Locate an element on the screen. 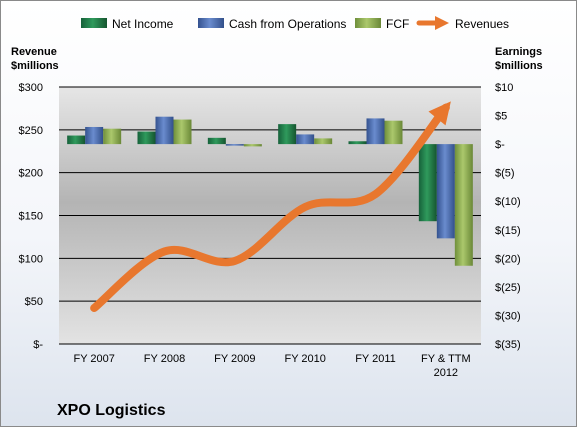  legend-label-cash-from-operations: Cash from Operations is located at coordinates (287, 24).